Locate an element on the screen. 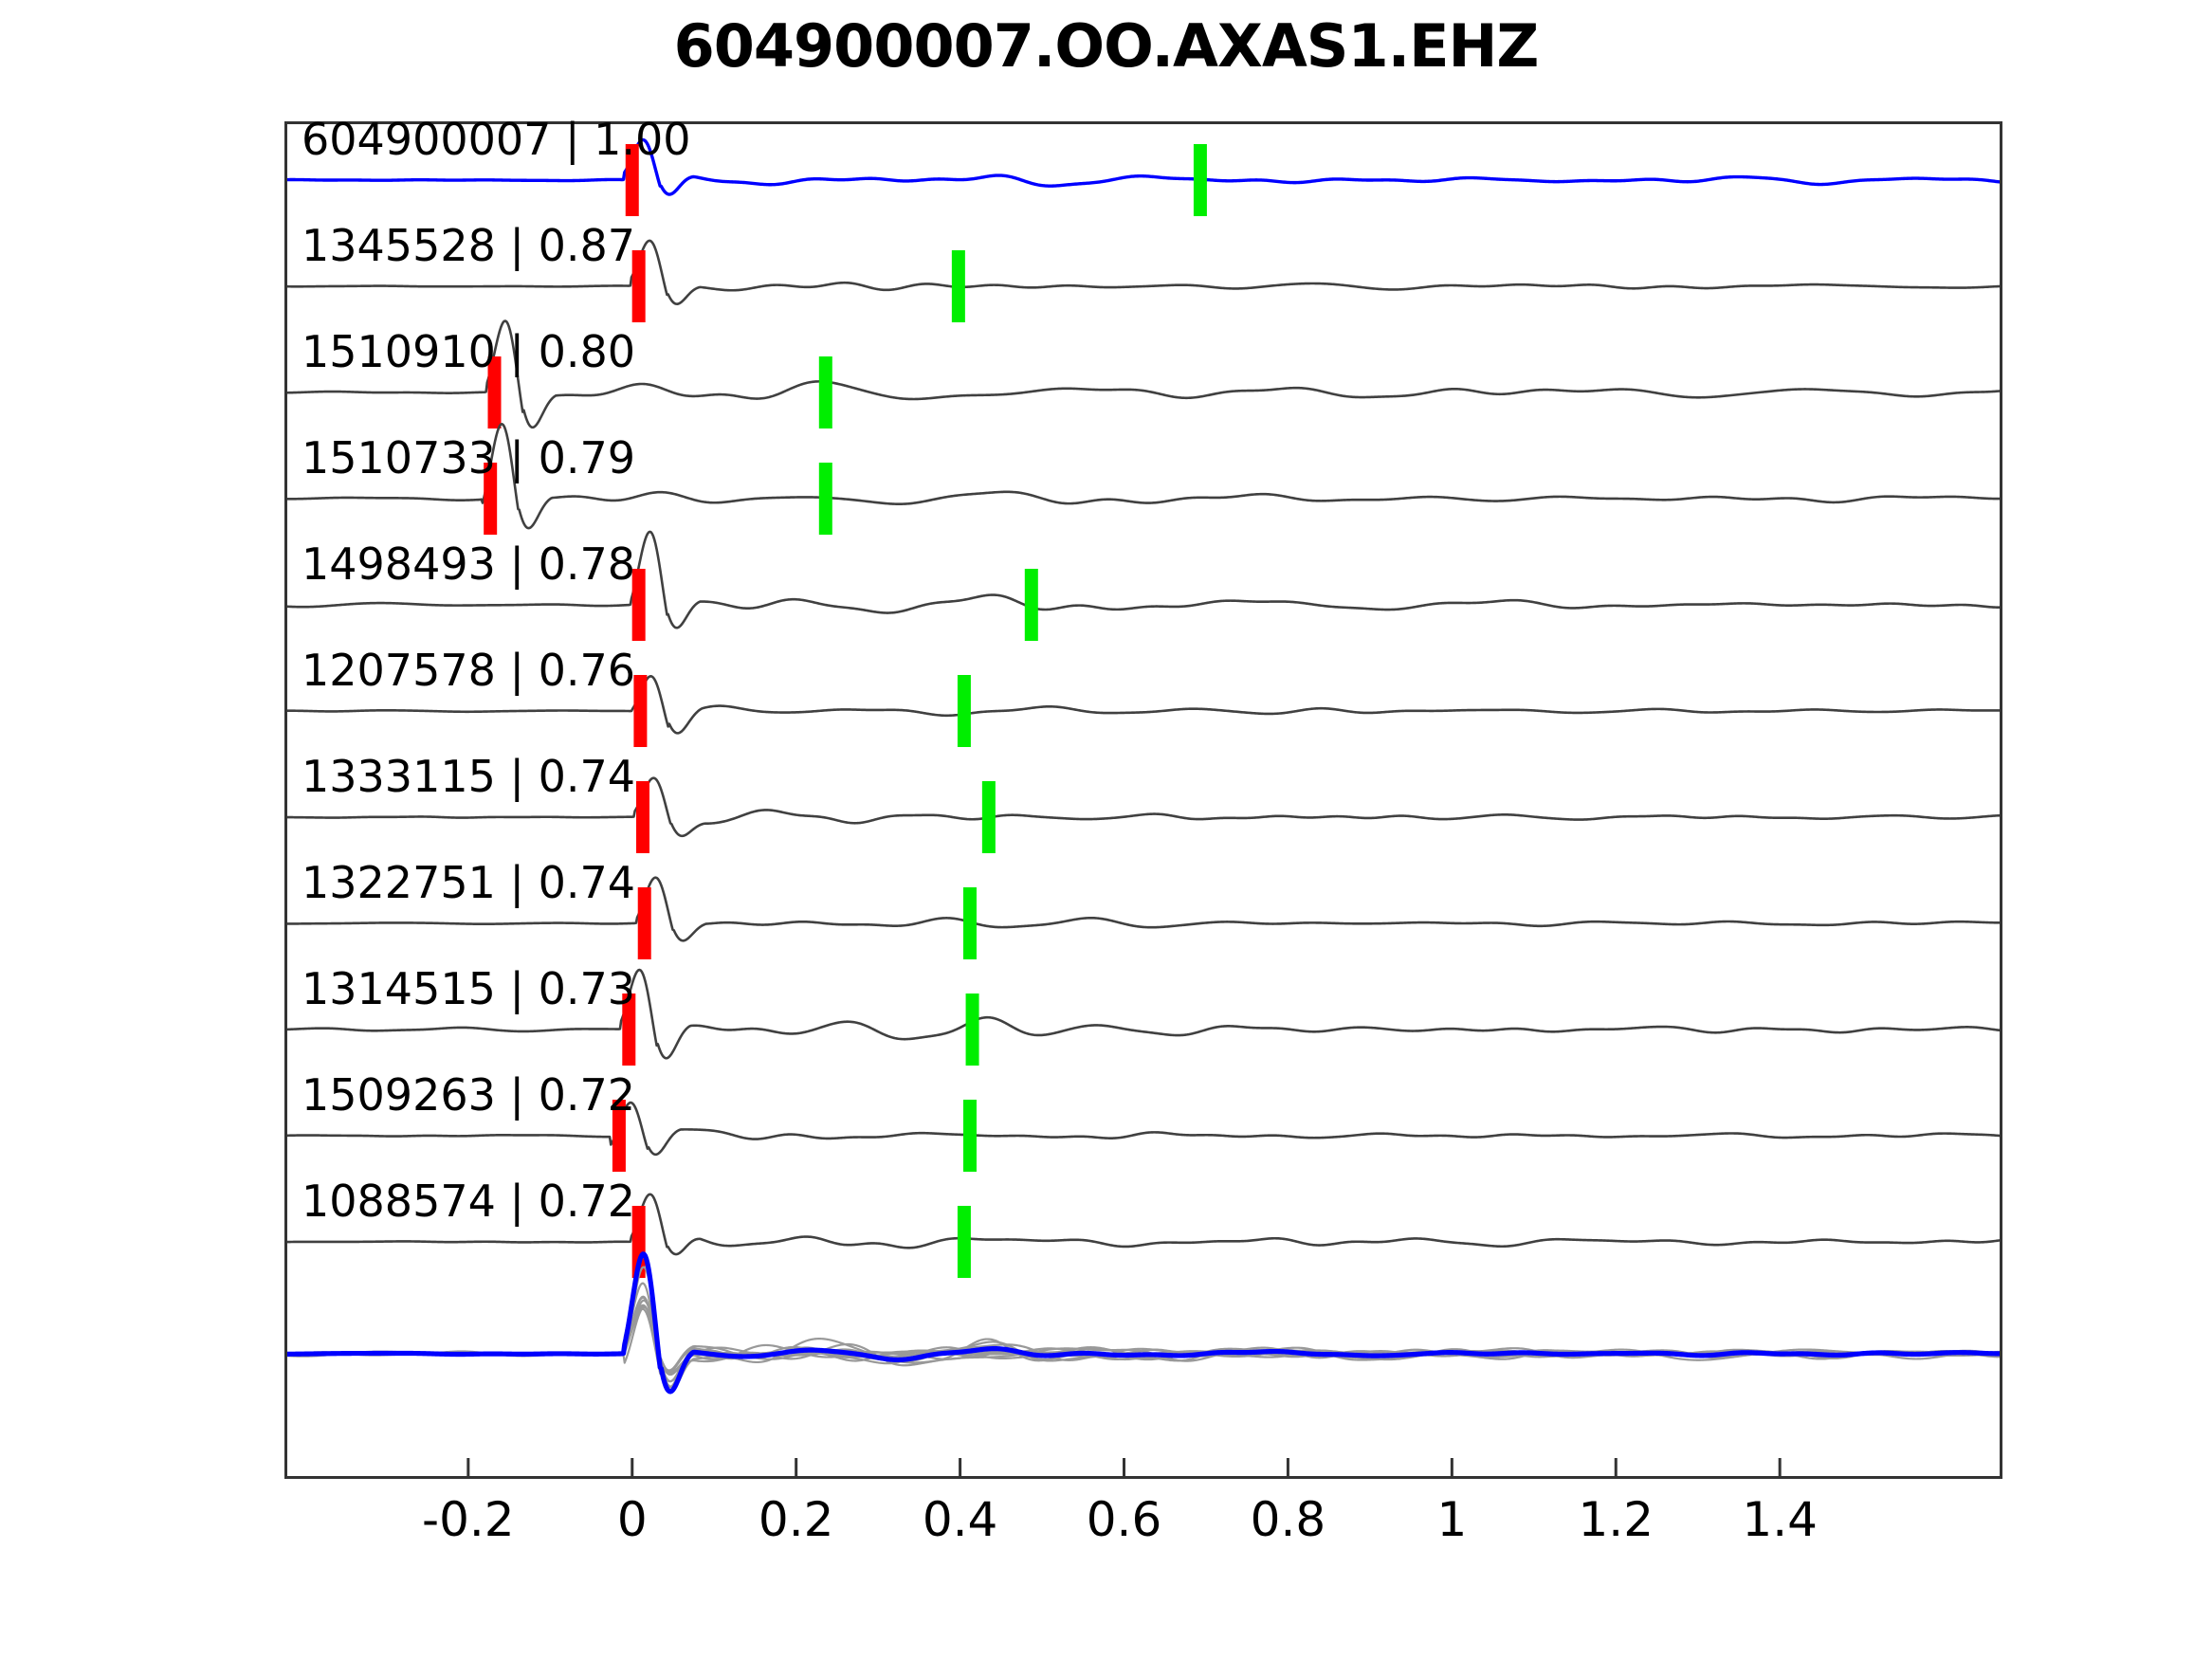 The image size is (2212, 1659). x-tick-label: 1.4 is located at coordinates (1780, 1519).